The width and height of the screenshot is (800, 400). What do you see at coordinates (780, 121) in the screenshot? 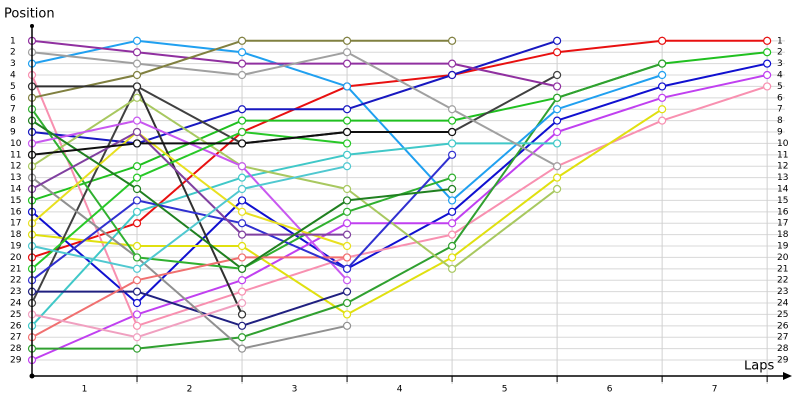
I see `y-tick-label-right: 8` at bounding box center [780, 121].